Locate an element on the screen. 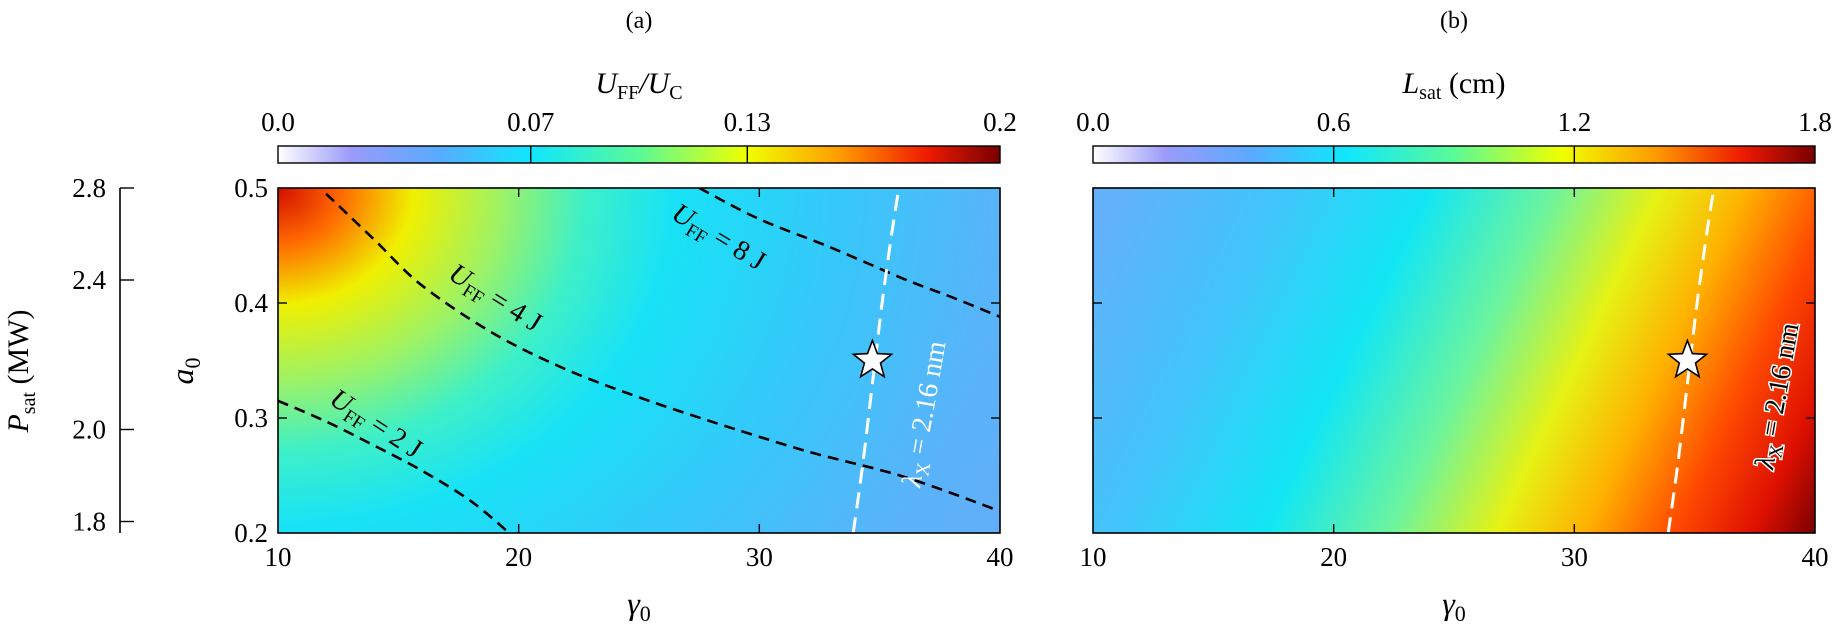 The image size is (1839, 631). star-marker-b is located at coordinates (1687, 358).